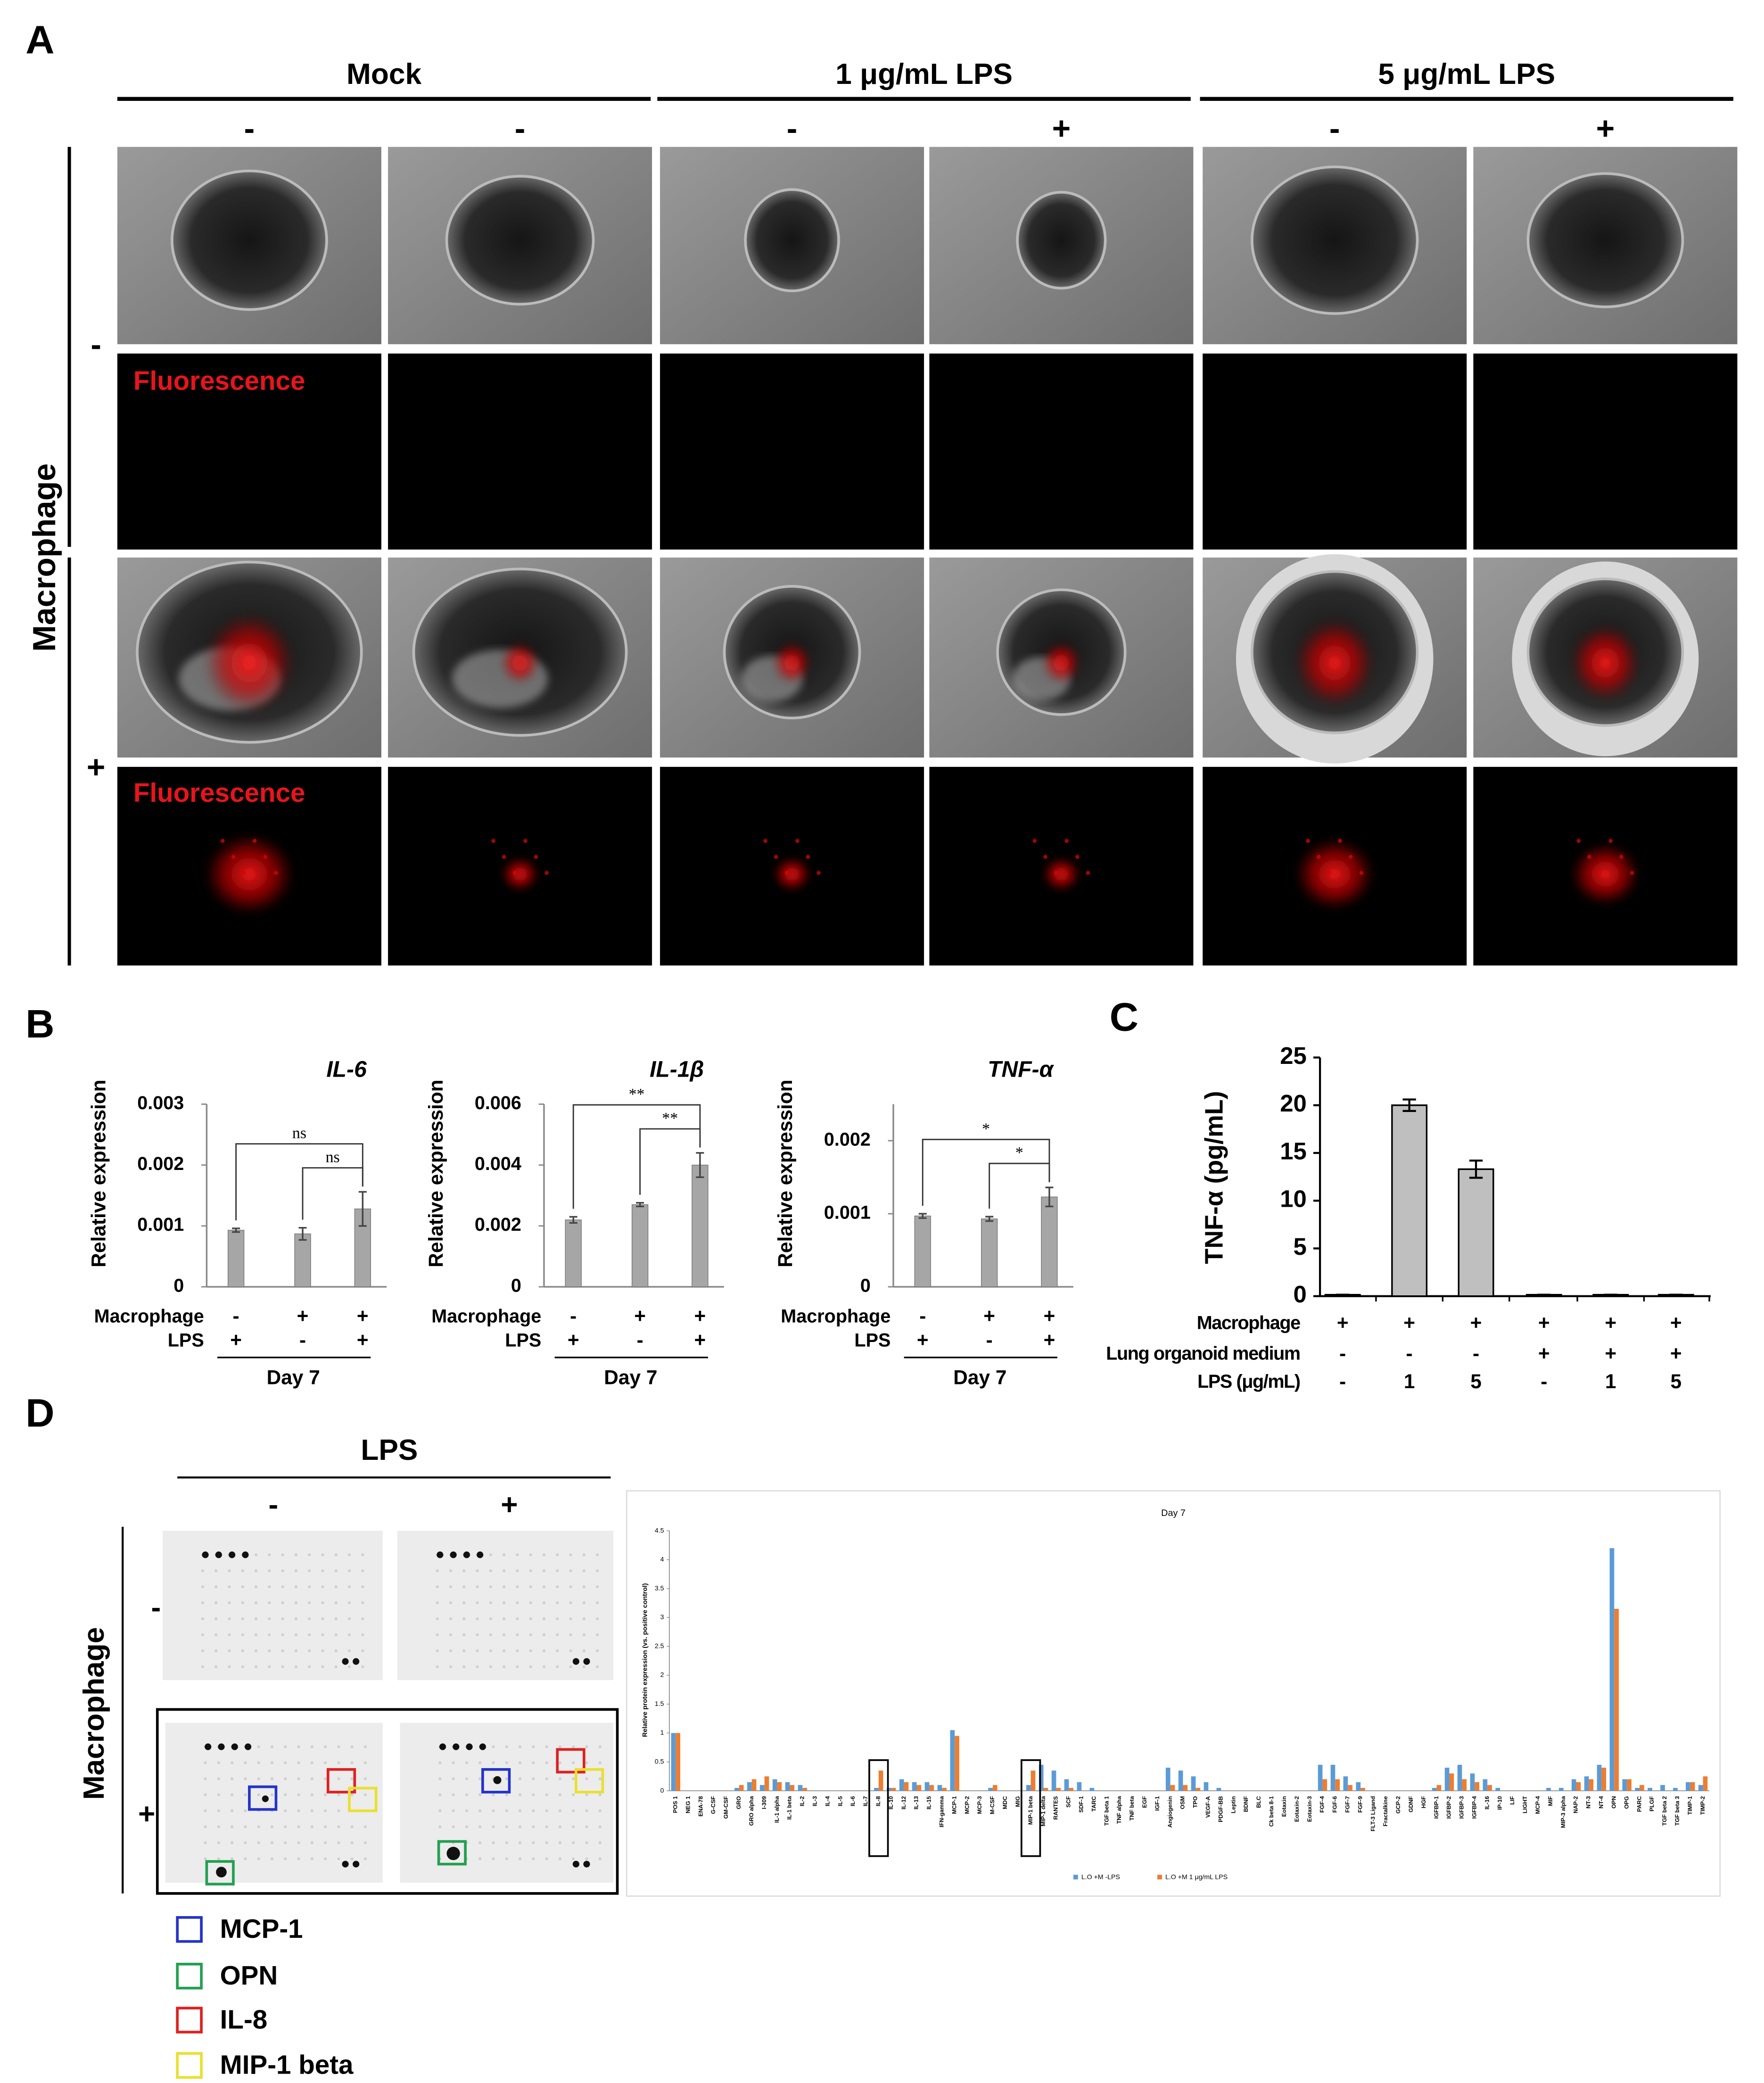  What do you see at coordinates (1196, 1877) in the screenshot?
I see `legend-label: L.O +M 1 μg/mL LPS` at bounding box center [1196, 1877].